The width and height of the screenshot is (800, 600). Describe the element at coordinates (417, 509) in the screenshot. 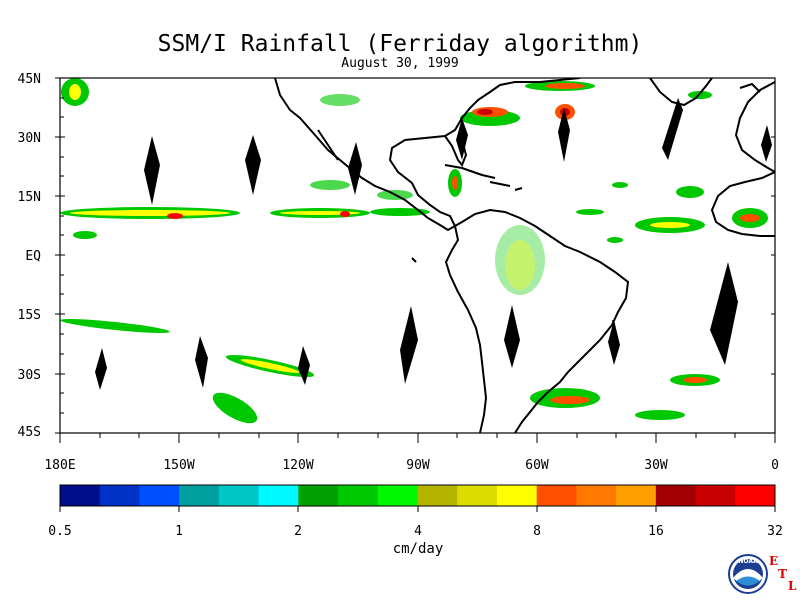

I see `colorbar-ticks` at that location.